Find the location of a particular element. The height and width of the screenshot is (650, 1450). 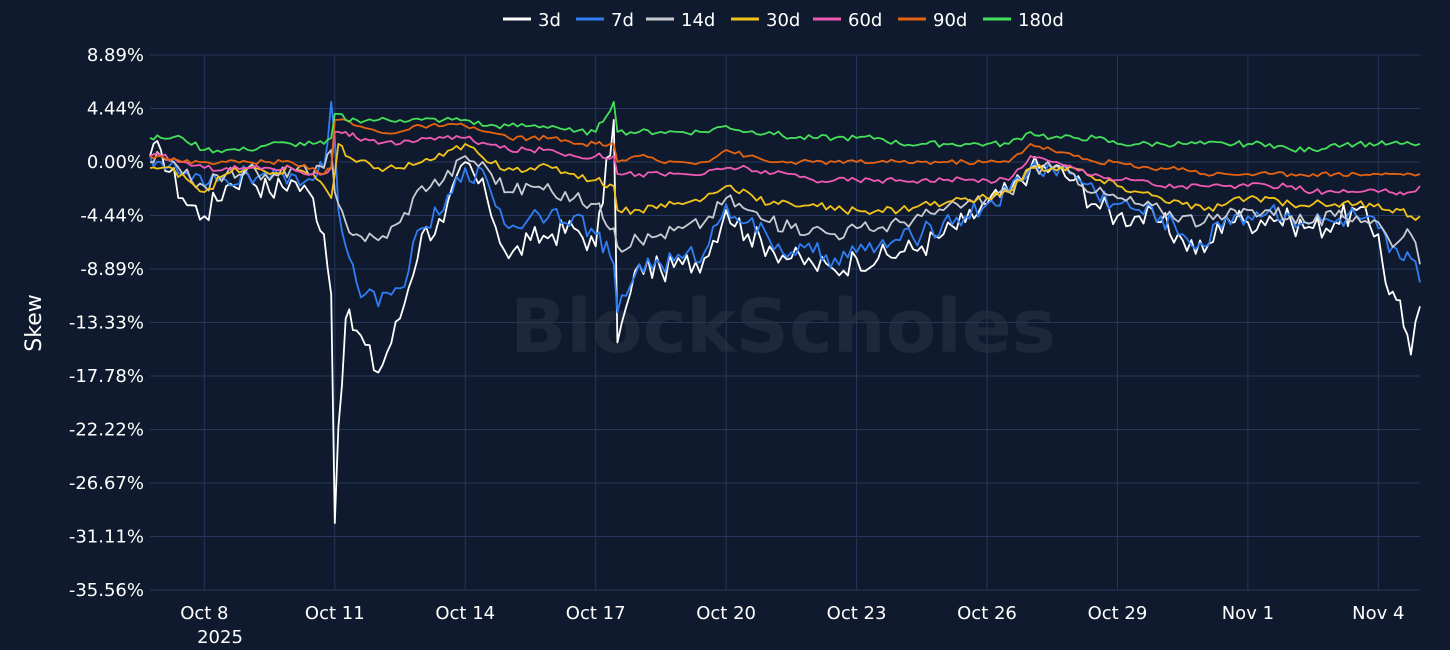

x-tick-label: Oct 26 is located at coordinates (987, 613).